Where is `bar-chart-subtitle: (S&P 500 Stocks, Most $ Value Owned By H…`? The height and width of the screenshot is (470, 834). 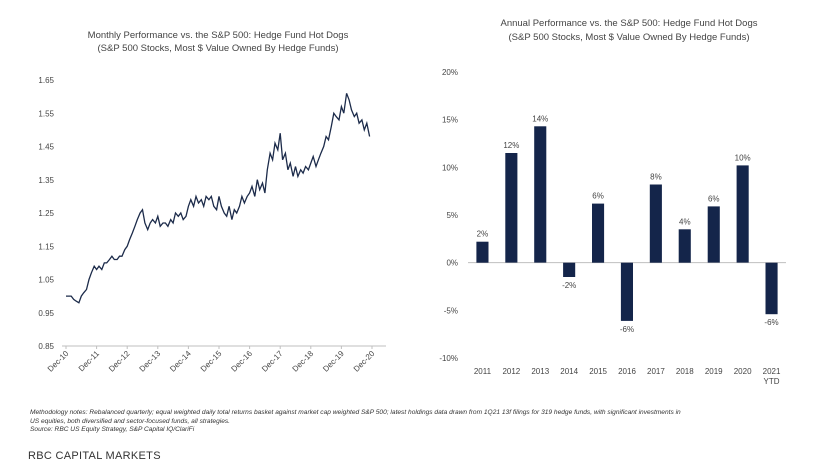 bar-chart-subtitle: (S&P 500 Stocks, Most $ Value Owned By H… is located at coordinates (629, 37).